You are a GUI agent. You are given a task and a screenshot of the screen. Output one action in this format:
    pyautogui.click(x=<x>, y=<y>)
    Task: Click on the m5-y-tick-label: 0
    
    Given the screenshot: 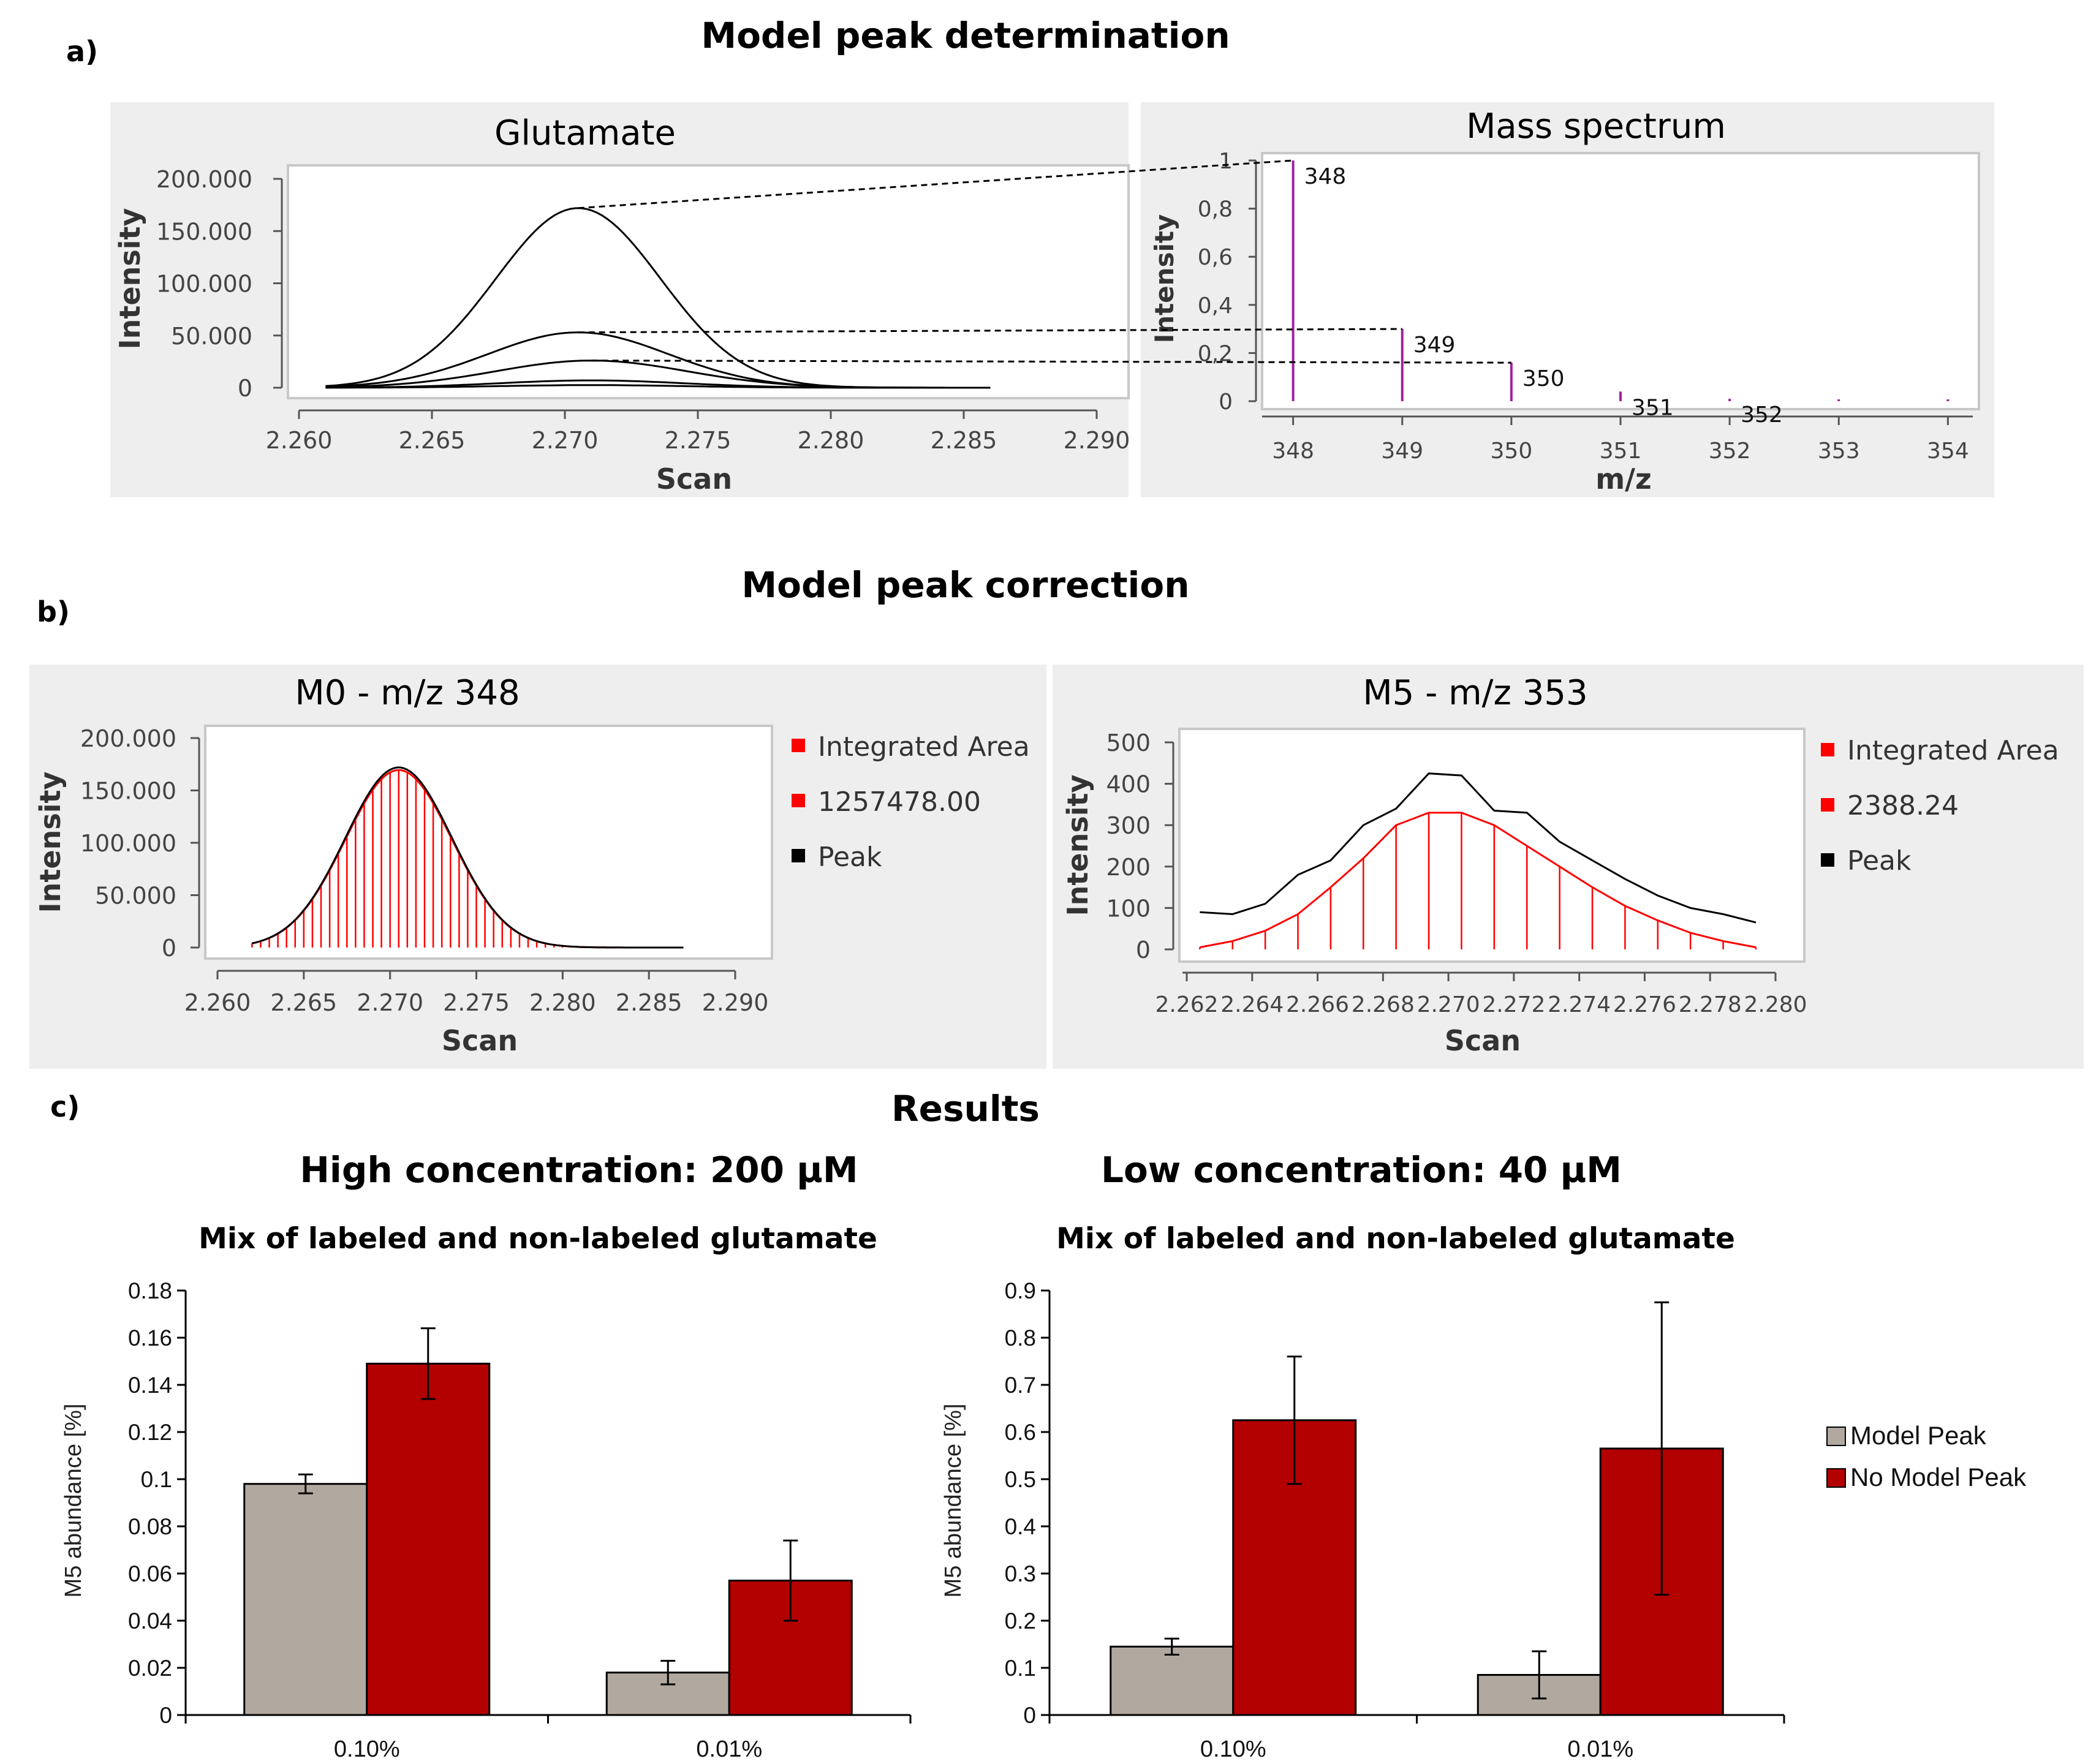 What is the action you would take?
    pyautogui.click(x=1143, y=950)
    